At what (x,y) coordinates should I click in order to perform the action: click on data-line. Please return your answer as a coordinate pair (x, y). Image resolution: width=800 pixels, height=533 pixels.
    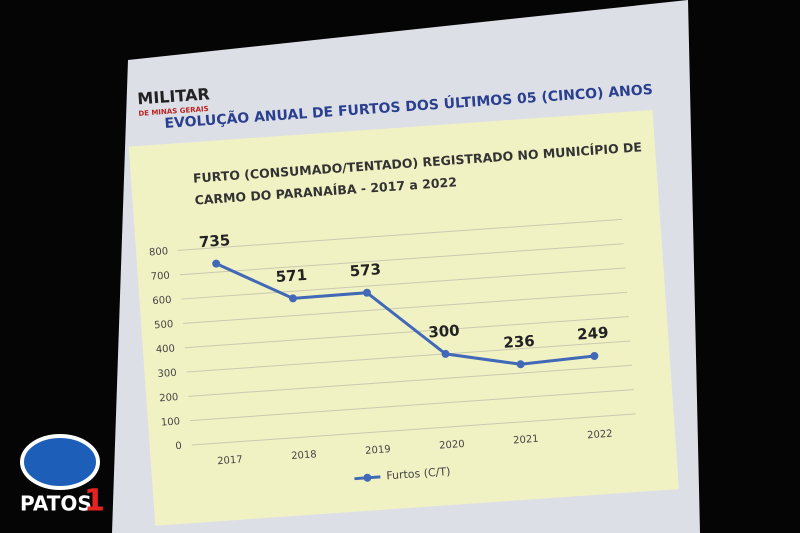
    Looking at the image, I should click on (405, 314).